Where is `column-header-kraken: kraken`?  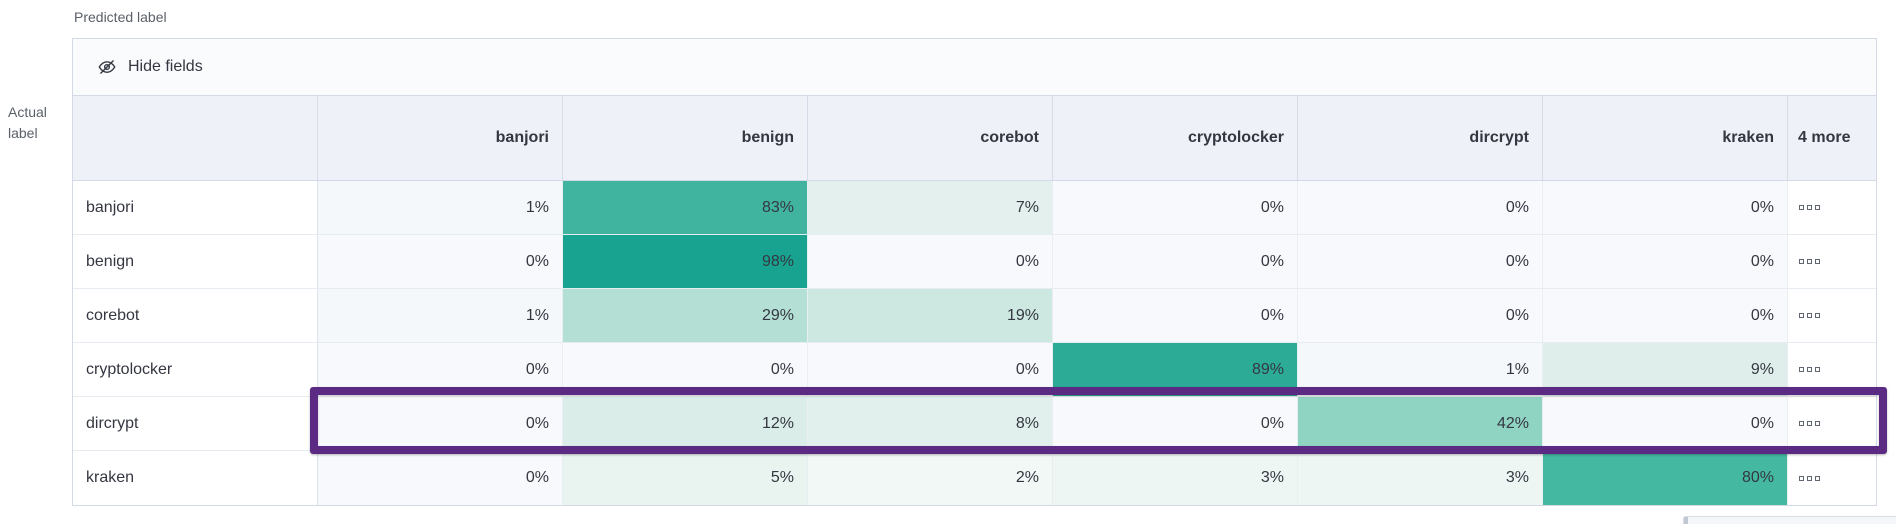
column-header-kraken: kraken is located at coordinates (1665, 138).